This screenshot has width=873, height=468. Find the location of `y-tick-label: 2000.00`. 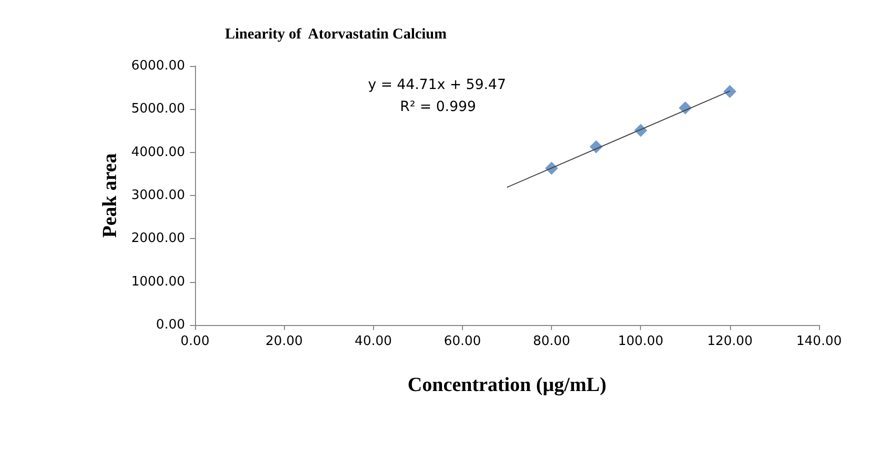

y-tick-label: 2000.00 is located at coordinates (158, 238).